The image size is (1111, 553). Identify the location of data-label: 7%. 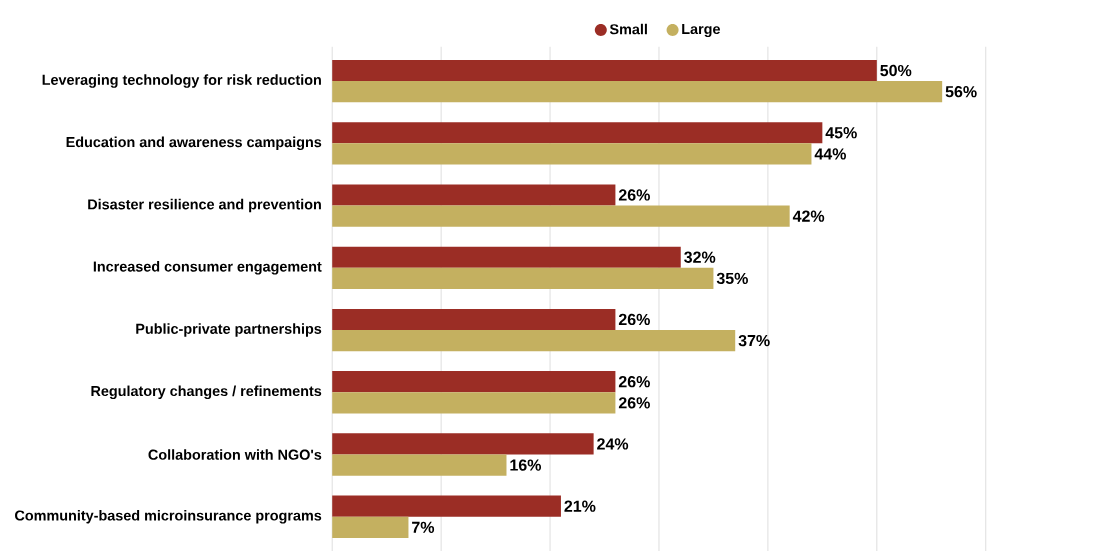
(423, 527).